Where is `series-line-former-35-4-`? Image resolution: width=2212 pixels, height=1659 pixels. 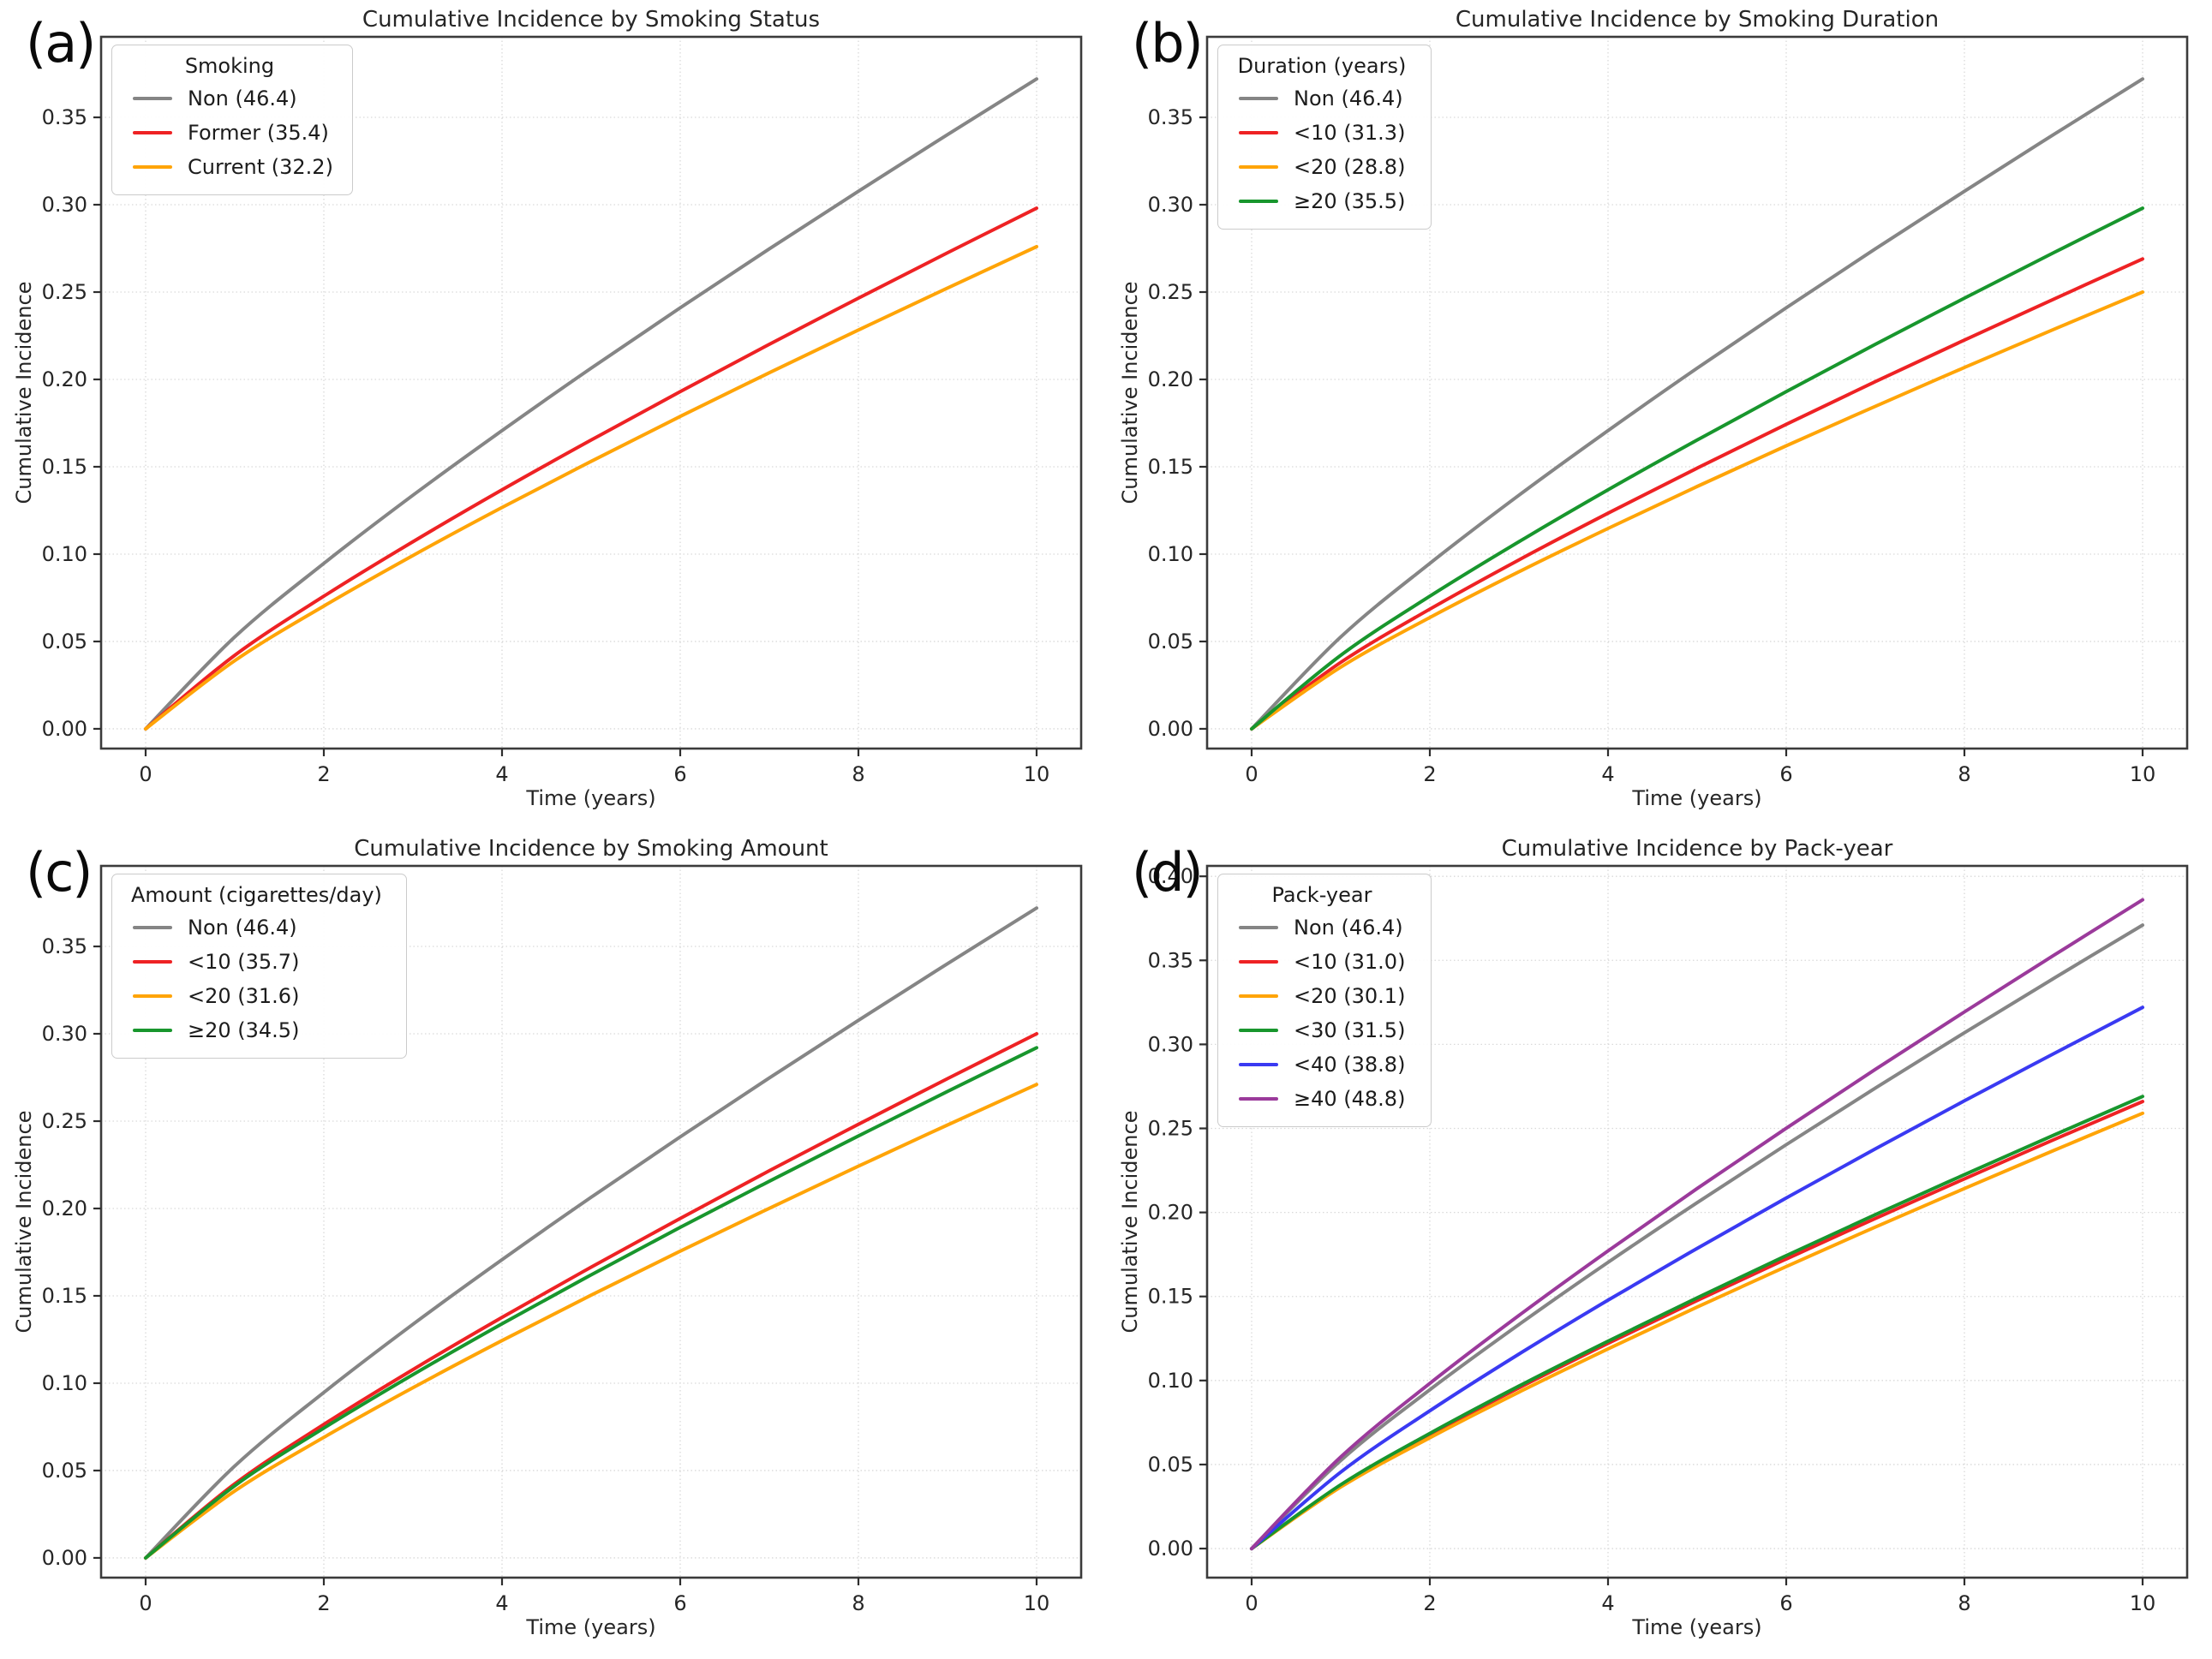
series-line-former-35-4- is located at coordinates (591, 468).